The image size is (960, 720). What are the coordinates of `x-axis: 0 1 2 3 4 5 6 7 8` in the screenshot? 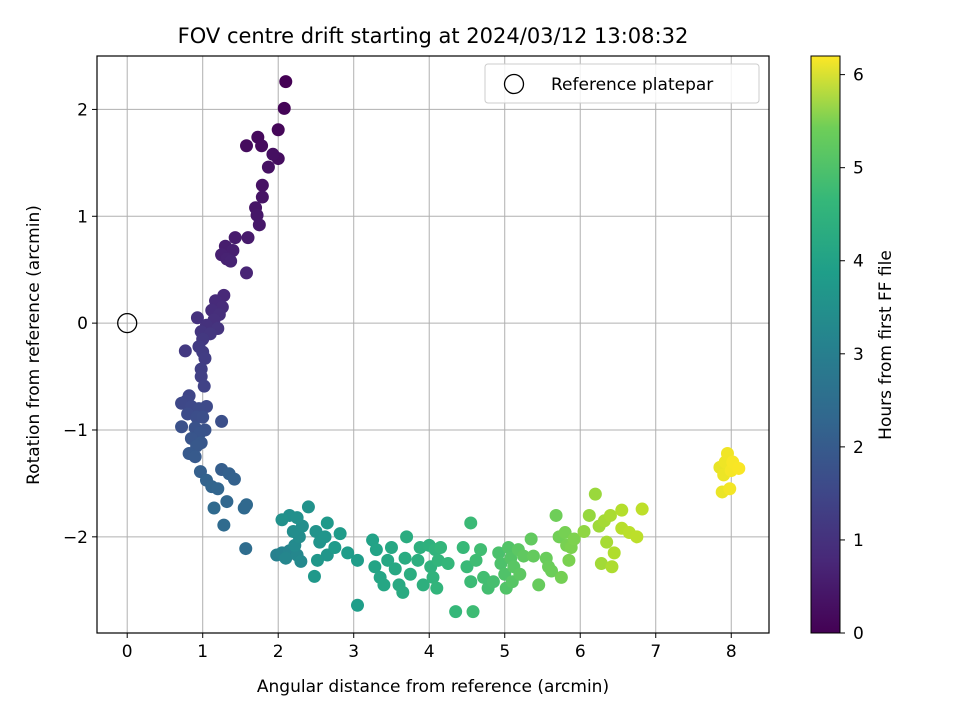 It's located at (429, 647).